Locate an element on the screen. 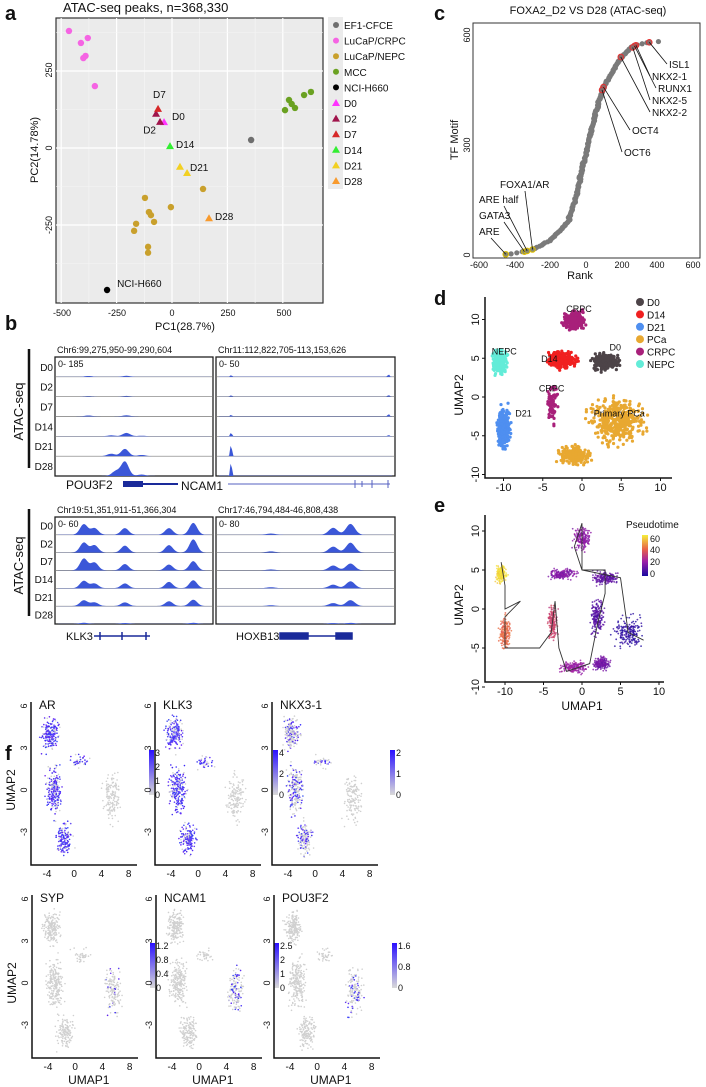  y-tick: -5 is located at coordinates (476, 648).